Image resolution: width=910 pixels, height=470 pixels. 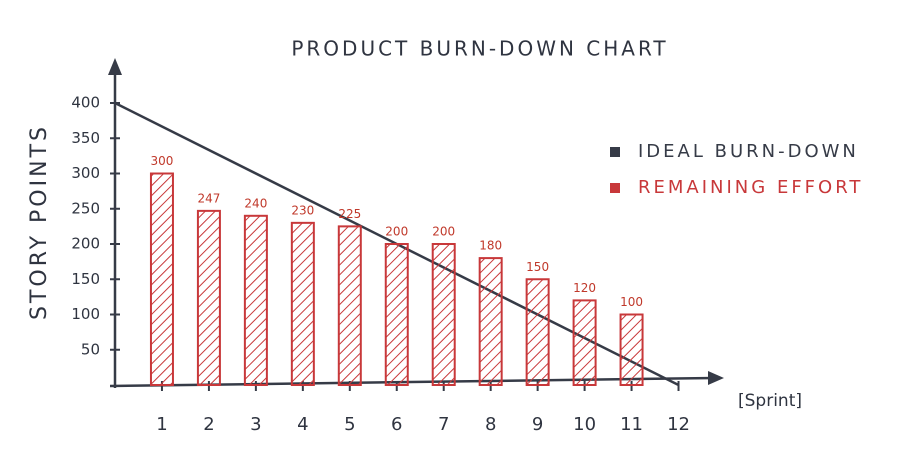 I want to click on x-axis-arrow, so click(x=716, y=378).